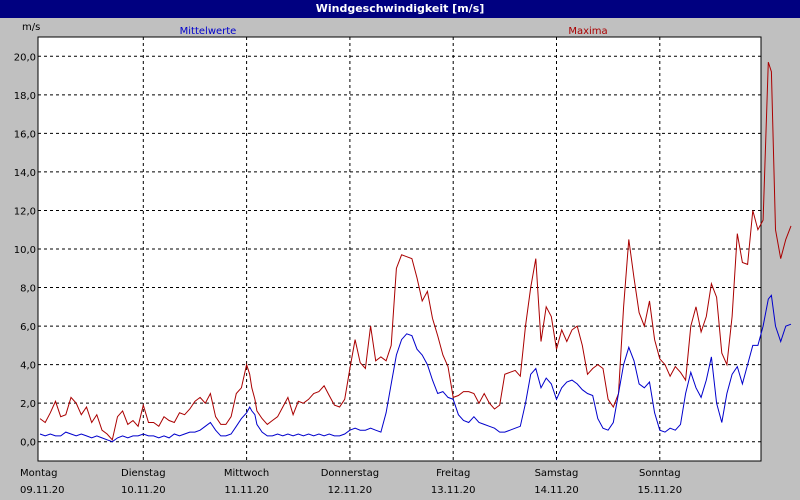 The width and height of the screenshot is (800, 500). I want to click on x-tick-date: 10.11.20, so click(143, 490).